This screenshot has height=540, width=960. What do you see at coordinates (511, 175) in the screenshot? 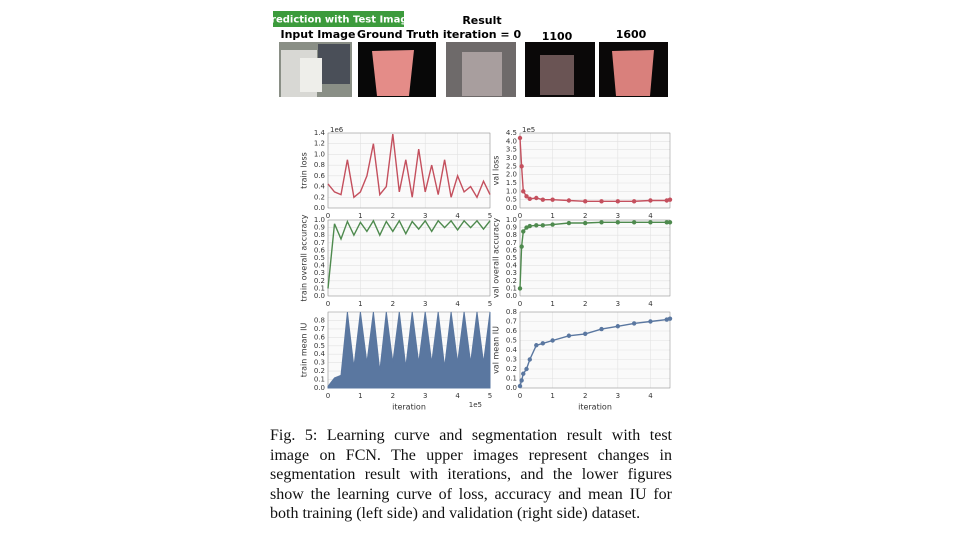
I see `y-tick-label: 2.0` at bounding box center [511, 175].